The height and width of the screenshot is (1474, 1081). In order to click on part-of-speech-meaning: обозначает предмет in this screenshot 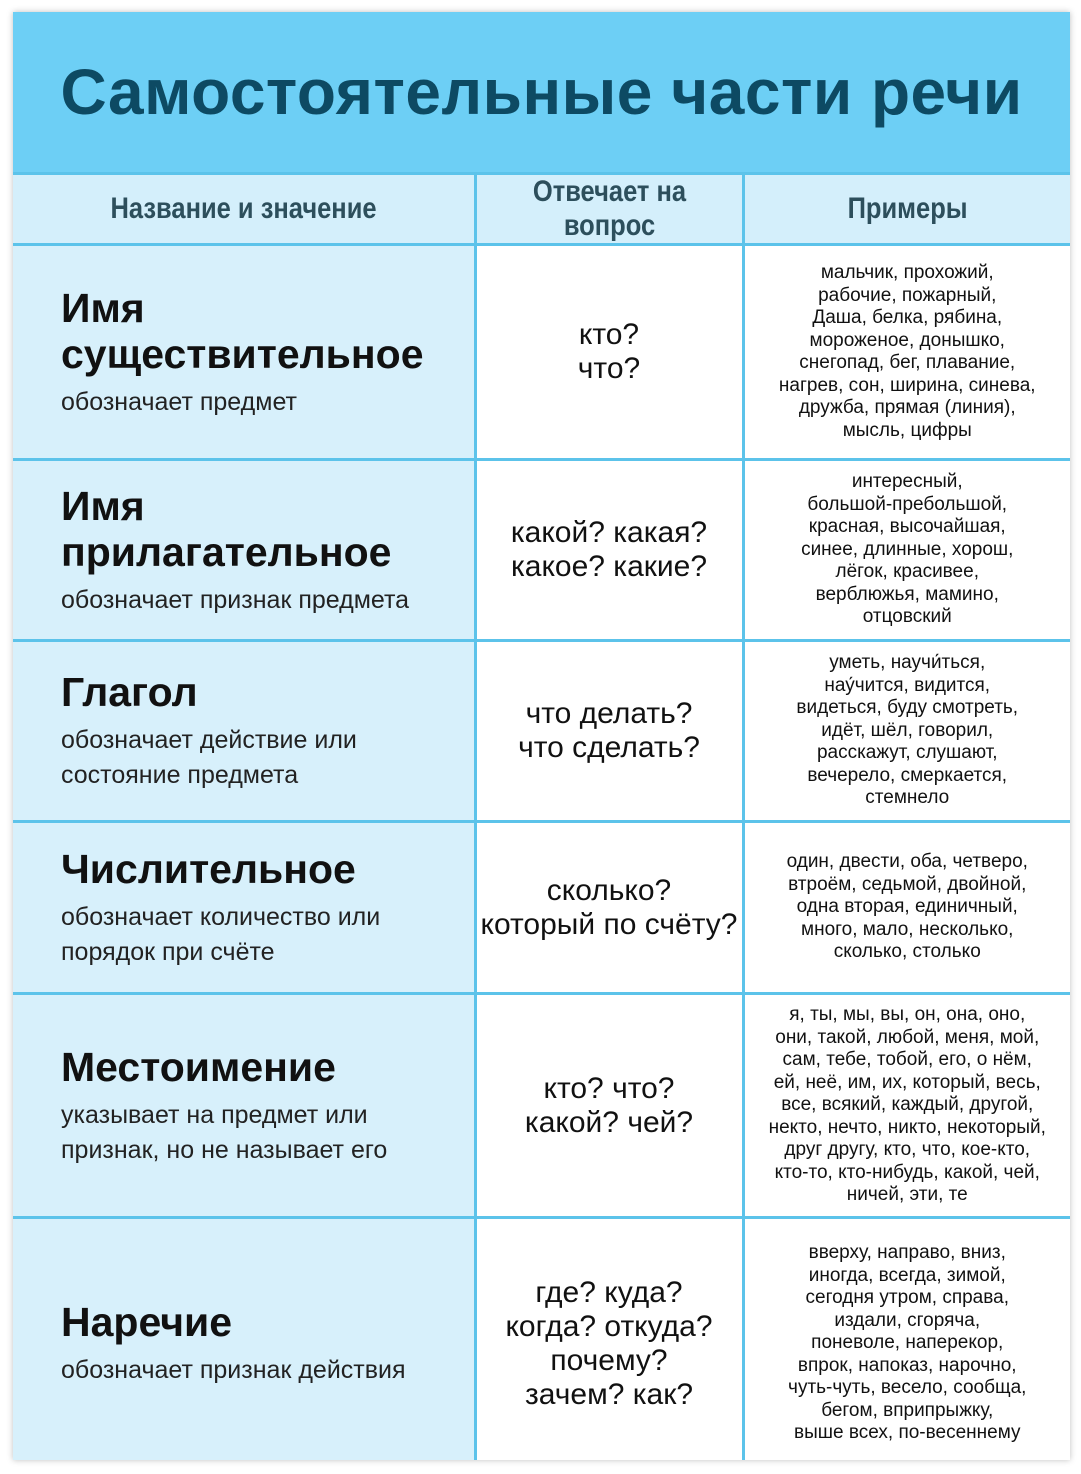, I will do `click(267, 402)`.